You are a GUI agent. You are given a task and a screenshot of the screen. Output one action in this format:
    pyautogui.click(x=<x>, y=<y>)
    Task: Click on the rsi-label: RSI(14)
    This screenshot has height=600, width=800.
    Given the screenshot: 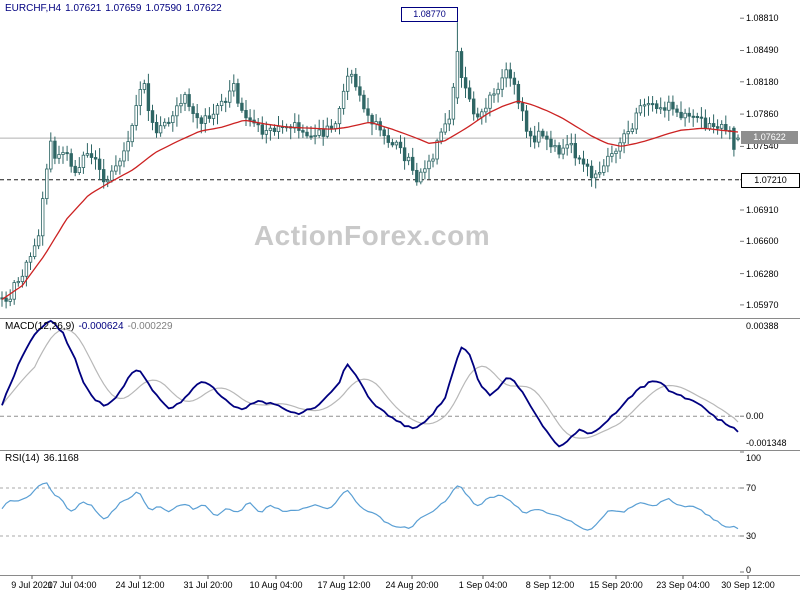 What is the action you would take?
    pyautogui.click(x=22, y=458)
    